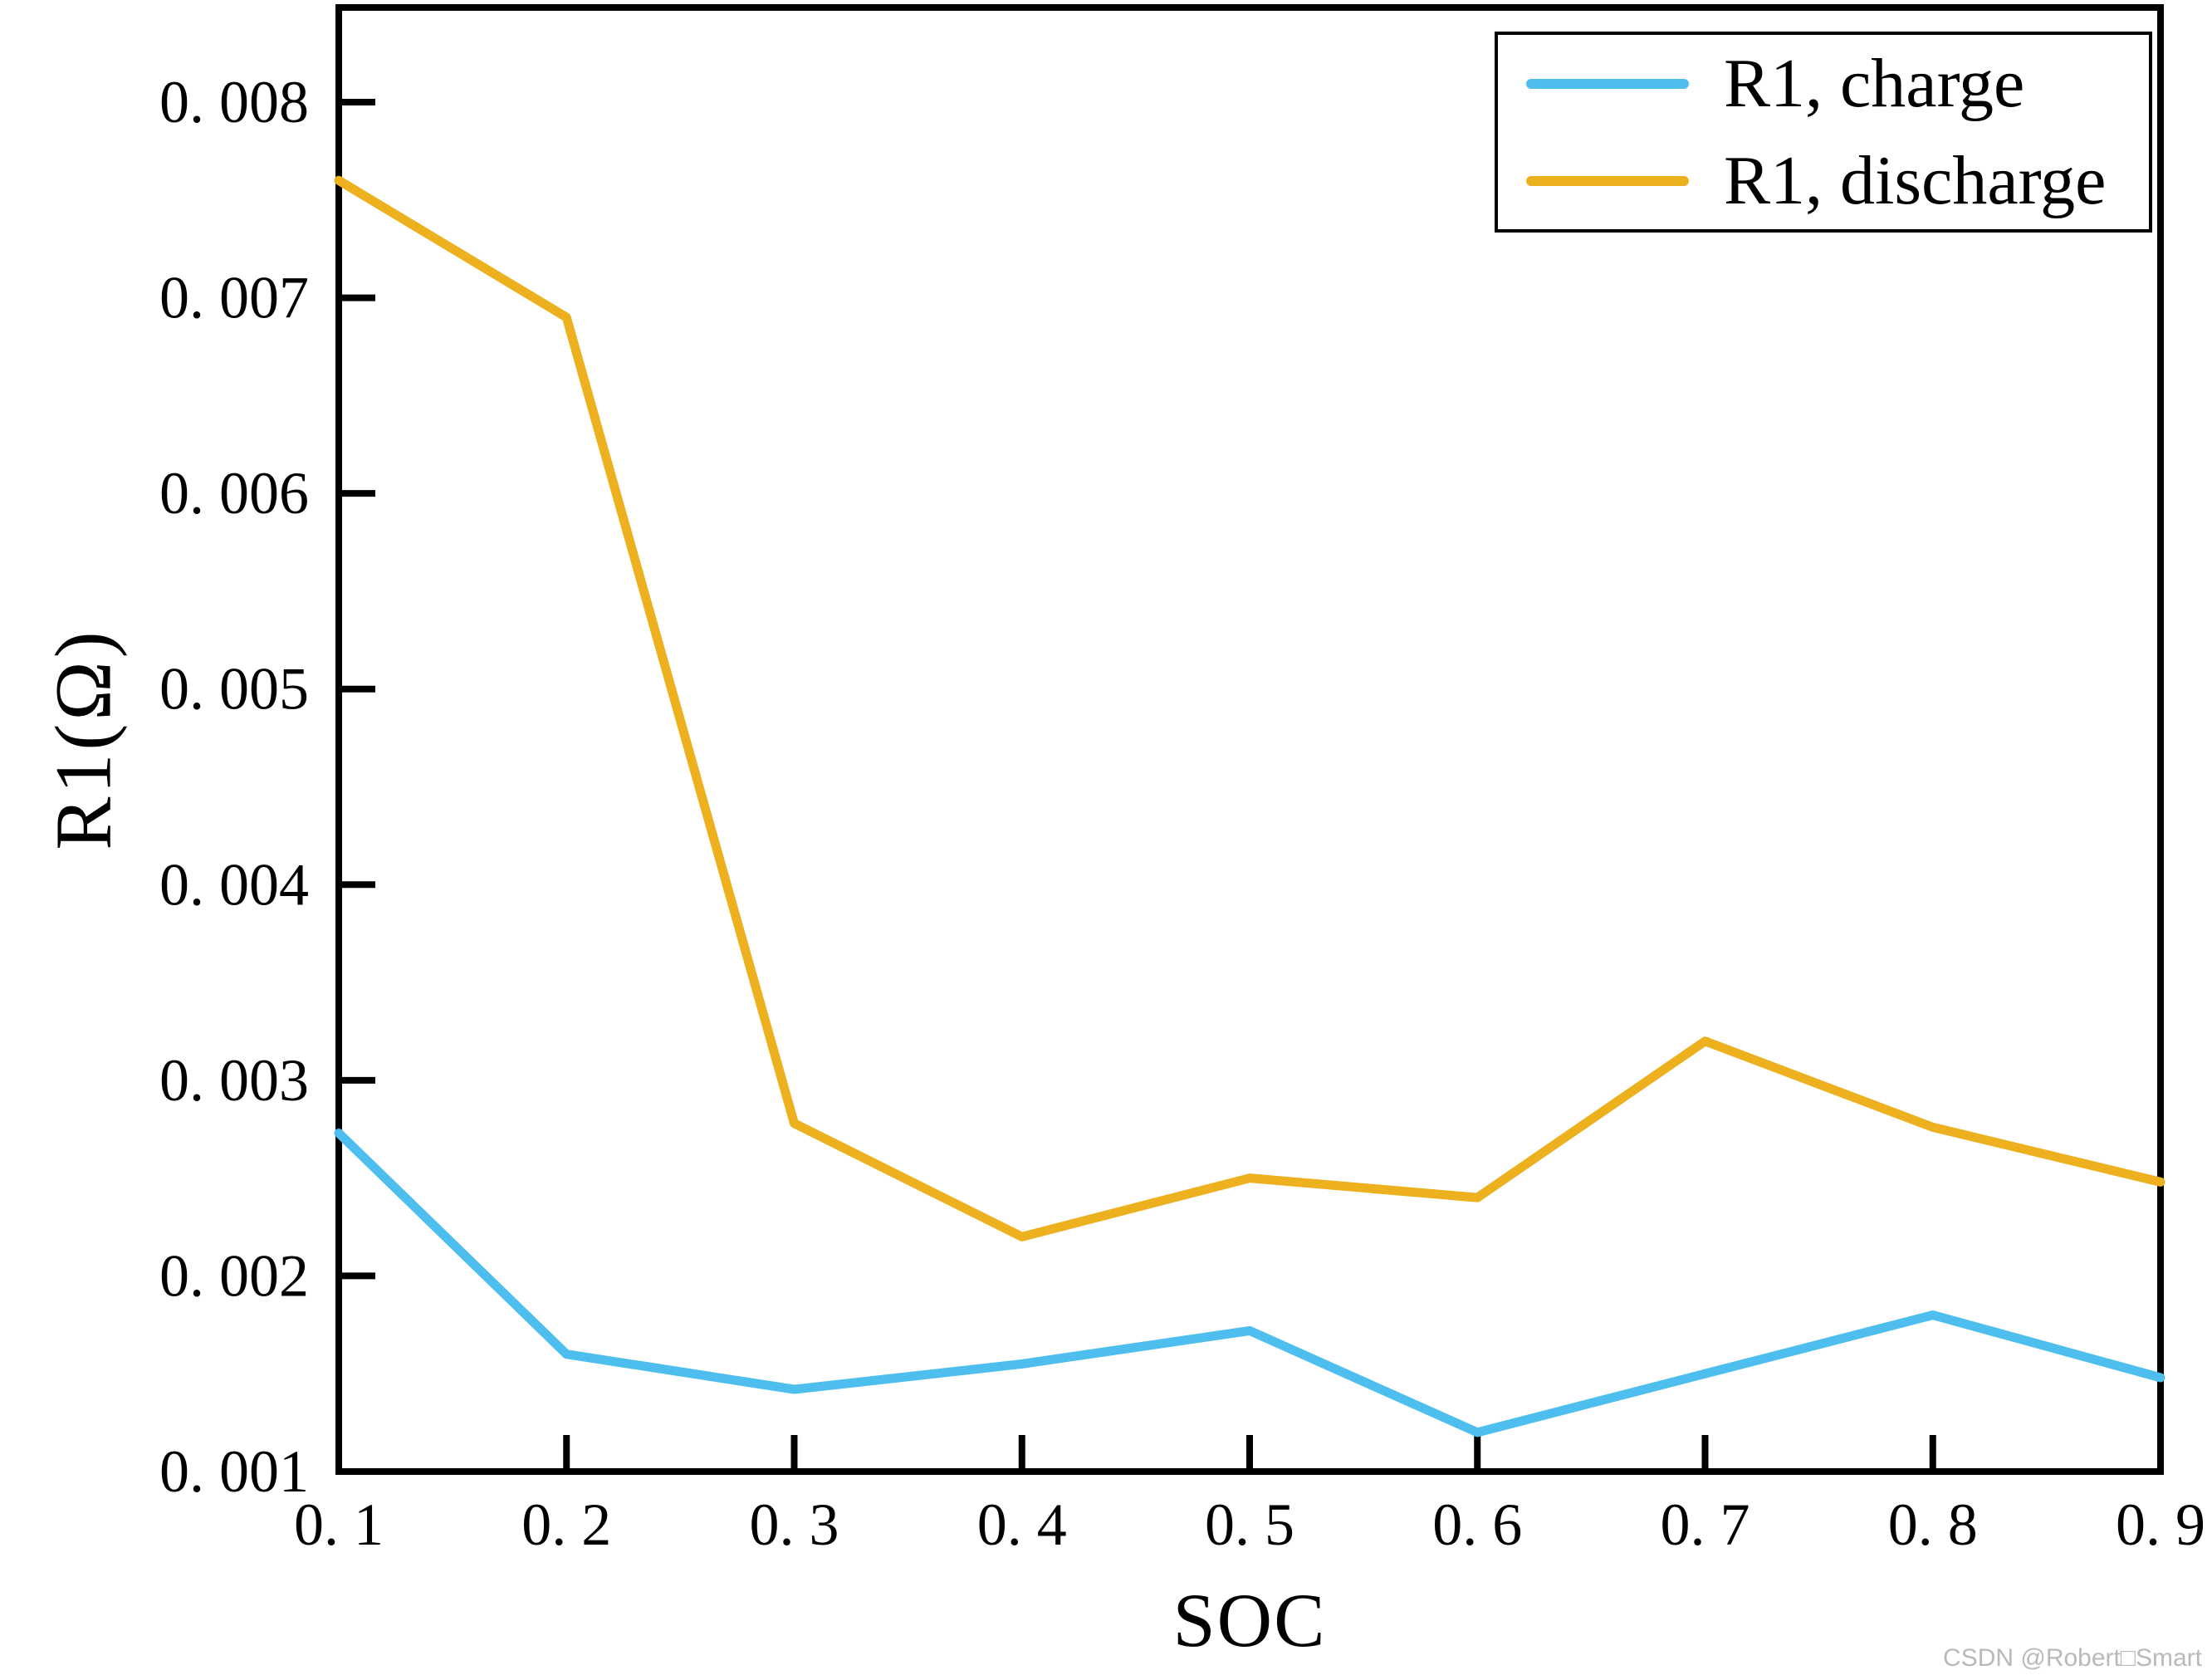 This screenshot has height=1675, width=2212. Describe the element at coordinates (1705, 1524) in the screenshot. I see `x-tick-label: 0. 7` at that location.